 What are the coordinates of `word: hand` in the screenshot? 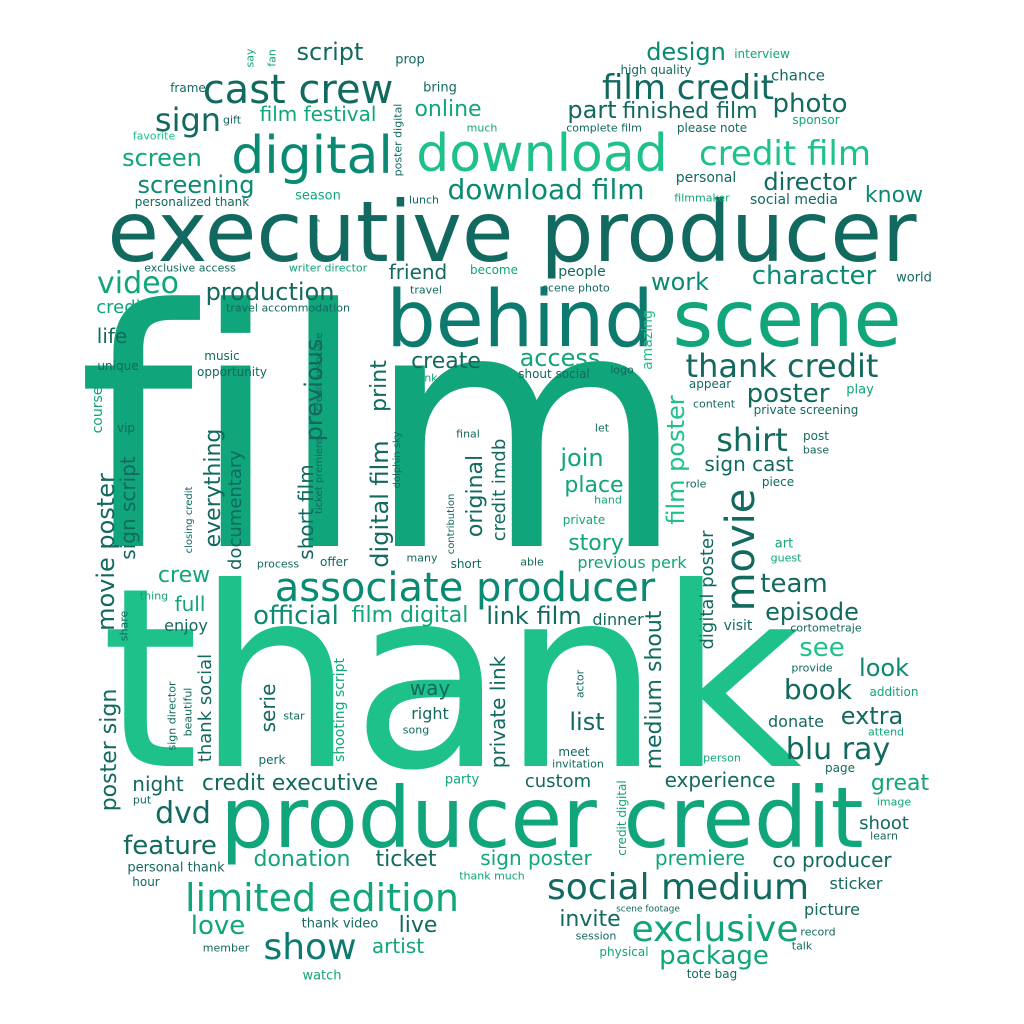 It's located at (608, 500).